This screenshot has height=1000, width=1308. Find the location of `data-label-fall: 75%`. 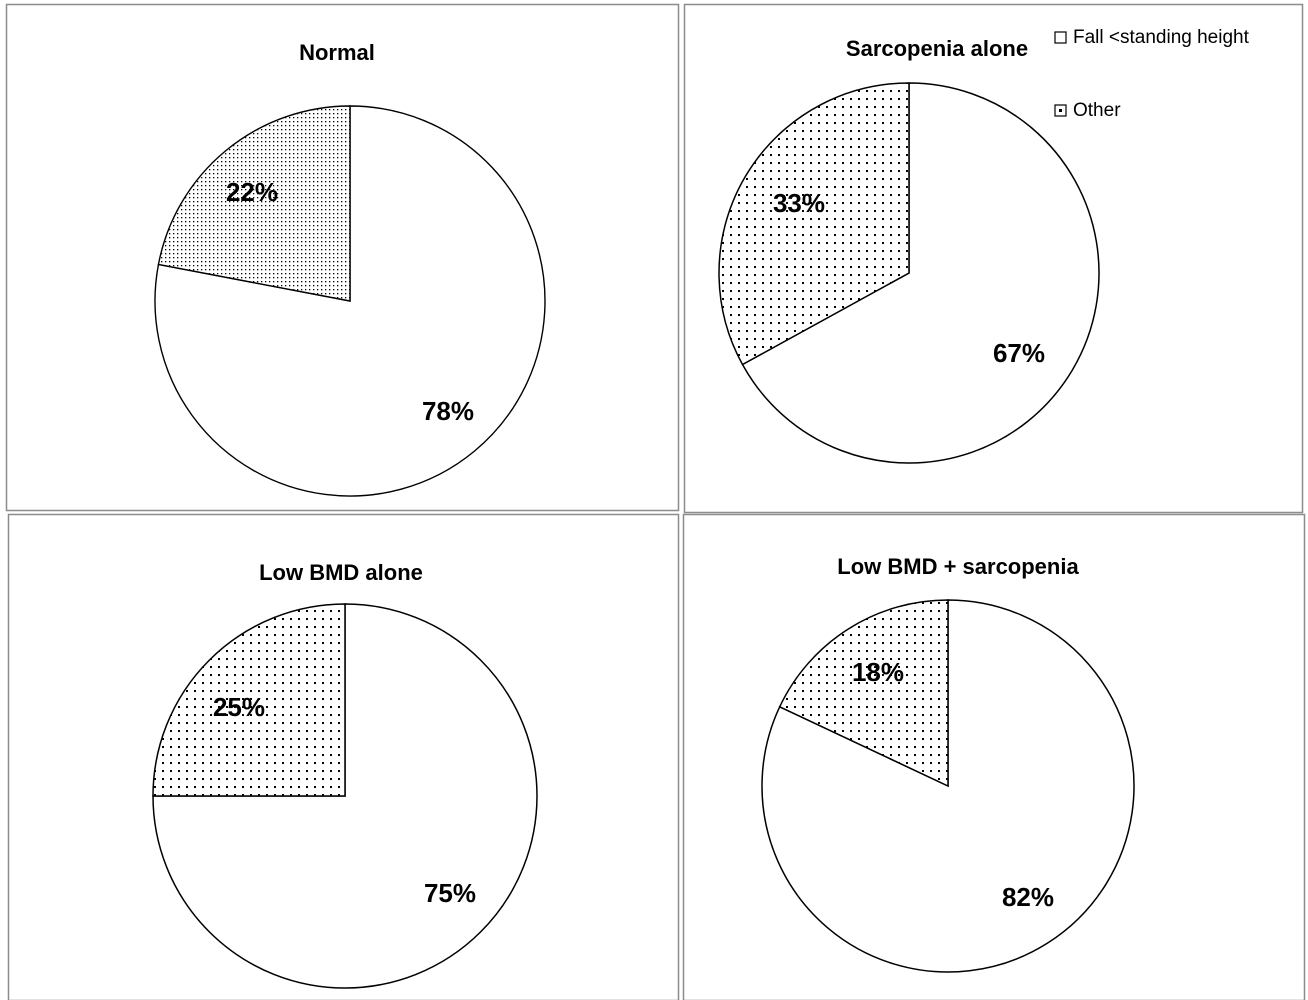

data-label-fall: 75% is located at coordinates (450, 893).